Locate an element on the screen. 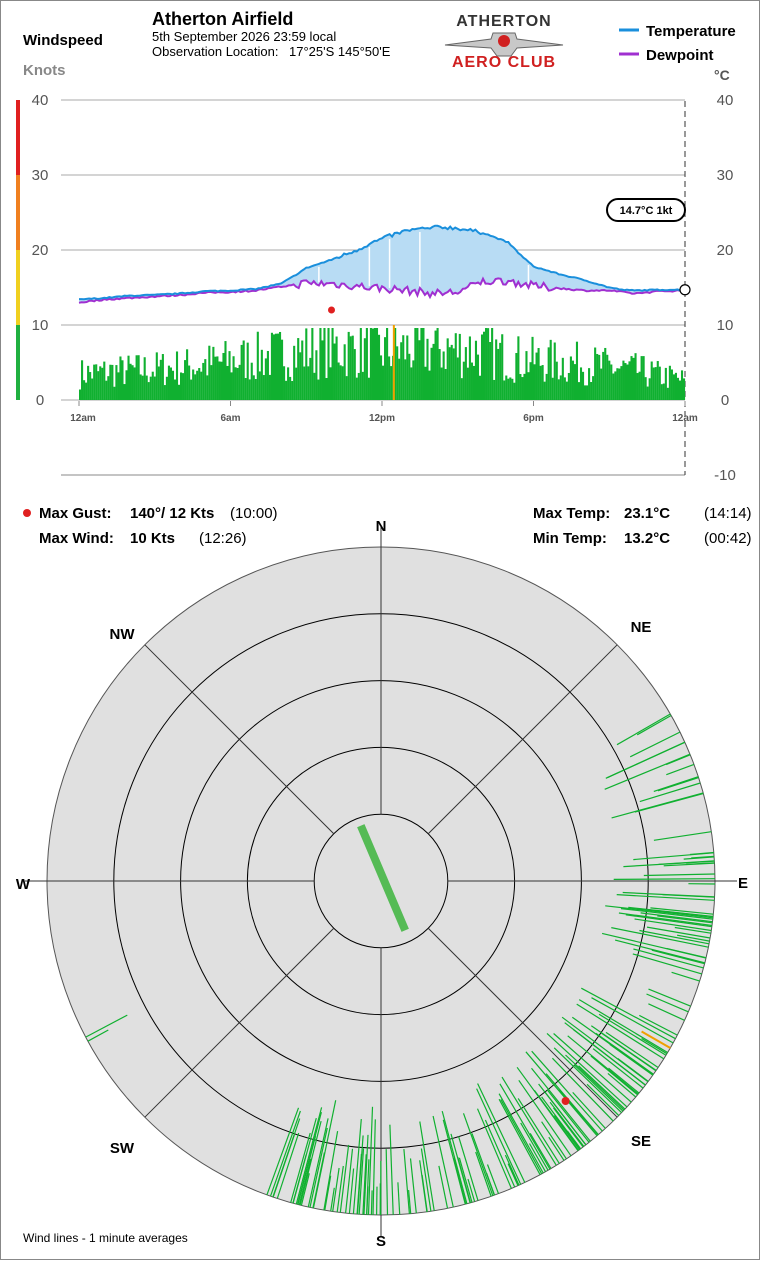 The height and width of the screenshot is (1264, 760). right-tick-minus-10: -10 is located at coordinates (725, 475).